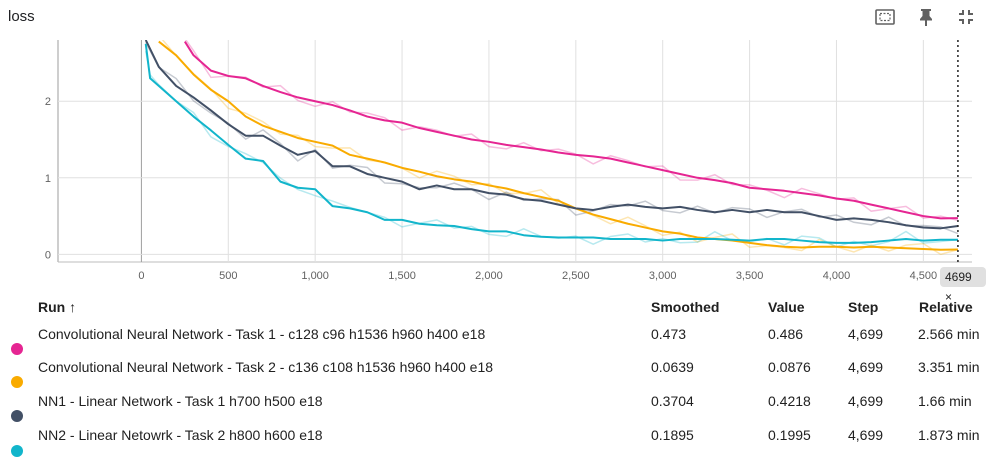  Describe the element at coordinates (672, 367) in the screenshot. I see `smoothed-value: 0.0639` at that location.